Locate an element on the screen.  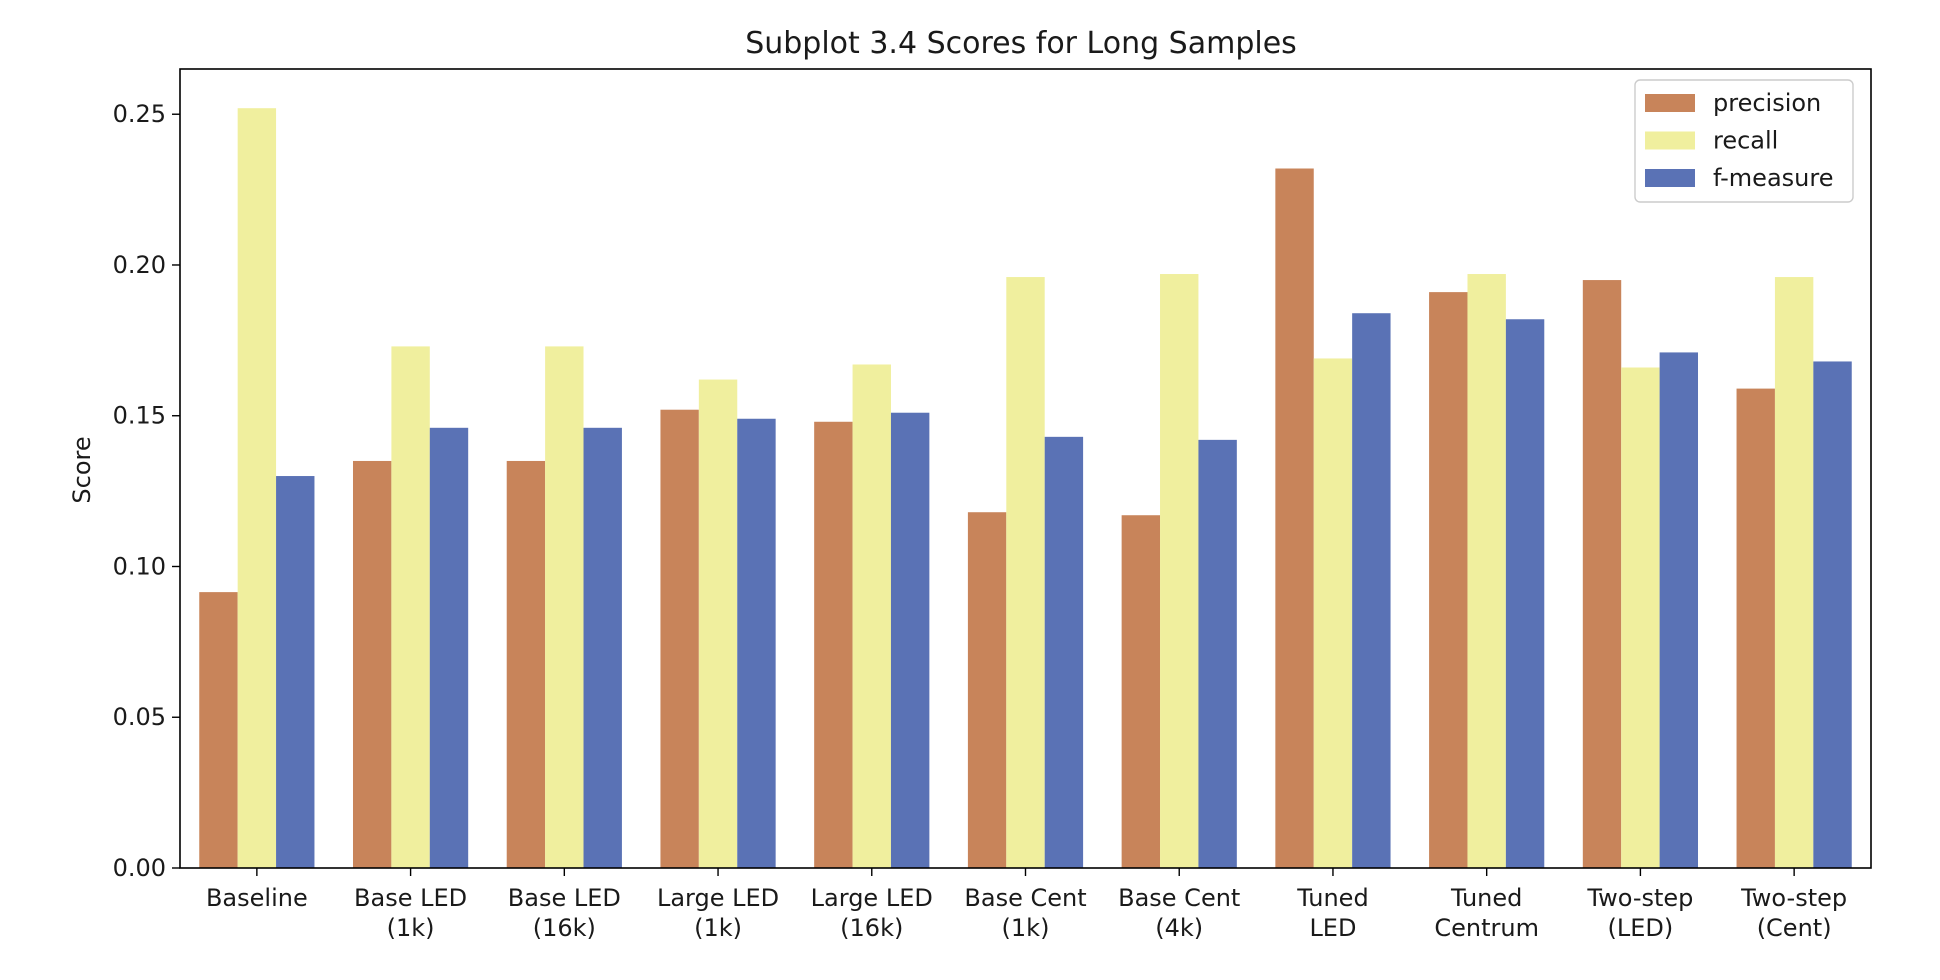
x-tick-label: Large LED (1k) is located at coordinates (718, 913).